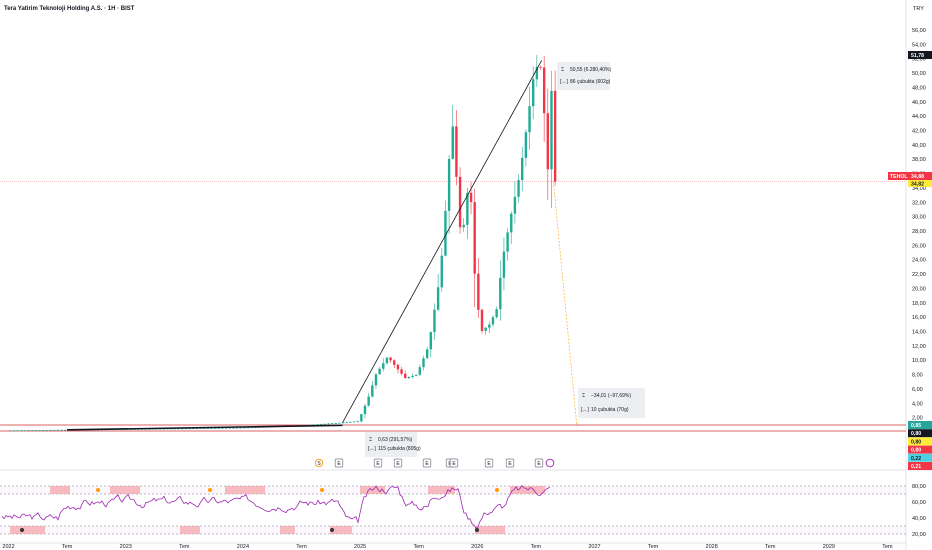  What do you see at coordinates (917, 404) in the screenshot?
I see `price-axis-tick: 4,00` at bounding box center [917, 404].